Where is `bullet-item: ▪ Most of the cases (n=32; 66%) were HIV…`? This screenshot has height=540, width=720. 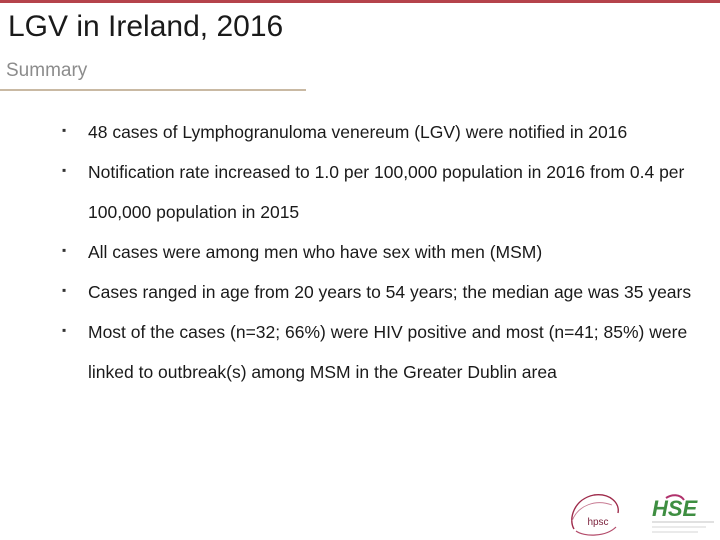 bullet-item: ▪ Most of the cases (n=32; 66%) were HIV… is located at coordinates (377, 352).